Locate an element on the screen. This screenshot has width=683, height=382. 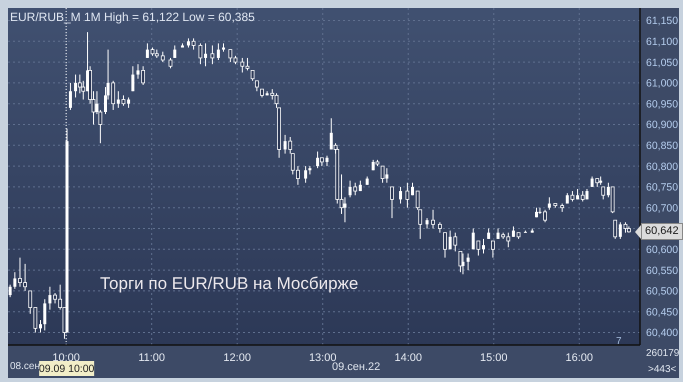
y-tick-label: 60,600 is located at coordinates (662, 250).